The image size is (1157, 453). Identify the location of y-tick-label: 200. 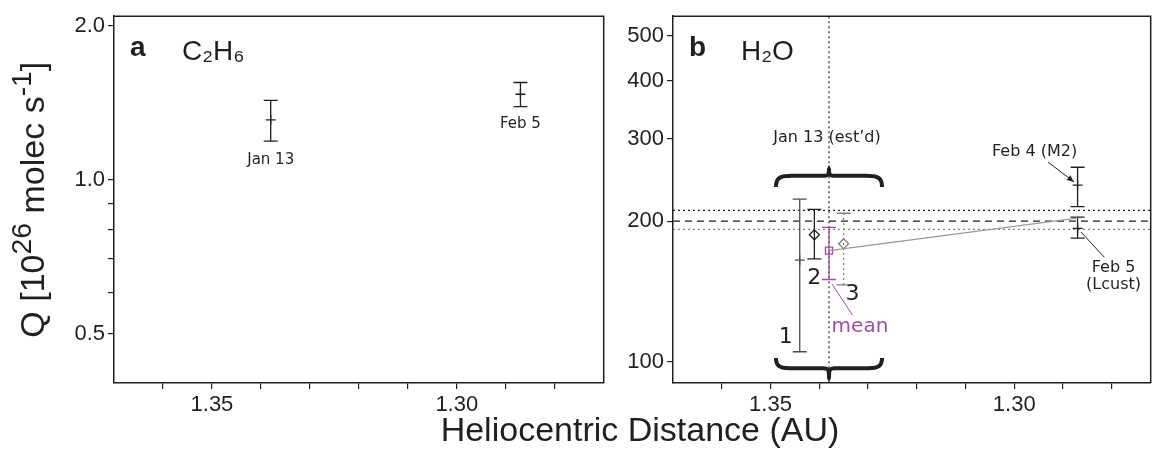
(645, 220).